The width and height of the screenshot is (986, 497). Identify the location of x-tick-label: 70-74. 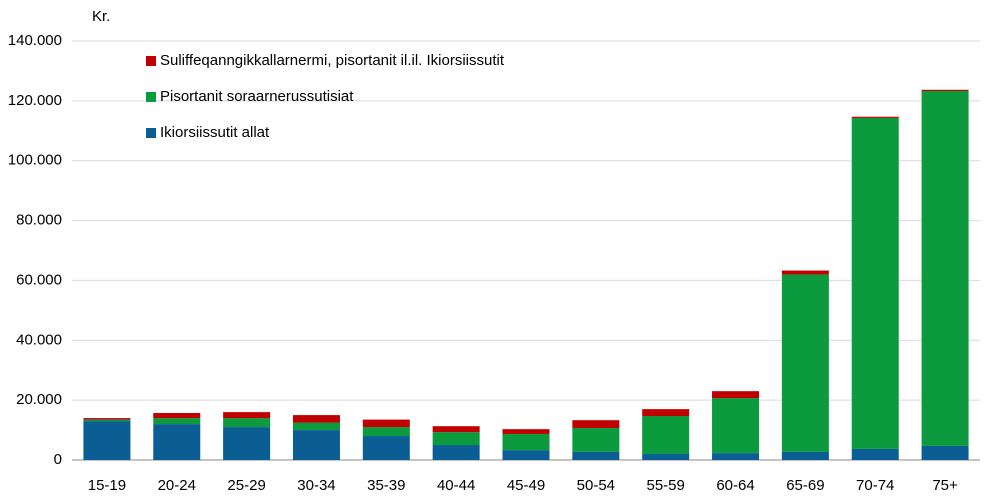
(875, 485).